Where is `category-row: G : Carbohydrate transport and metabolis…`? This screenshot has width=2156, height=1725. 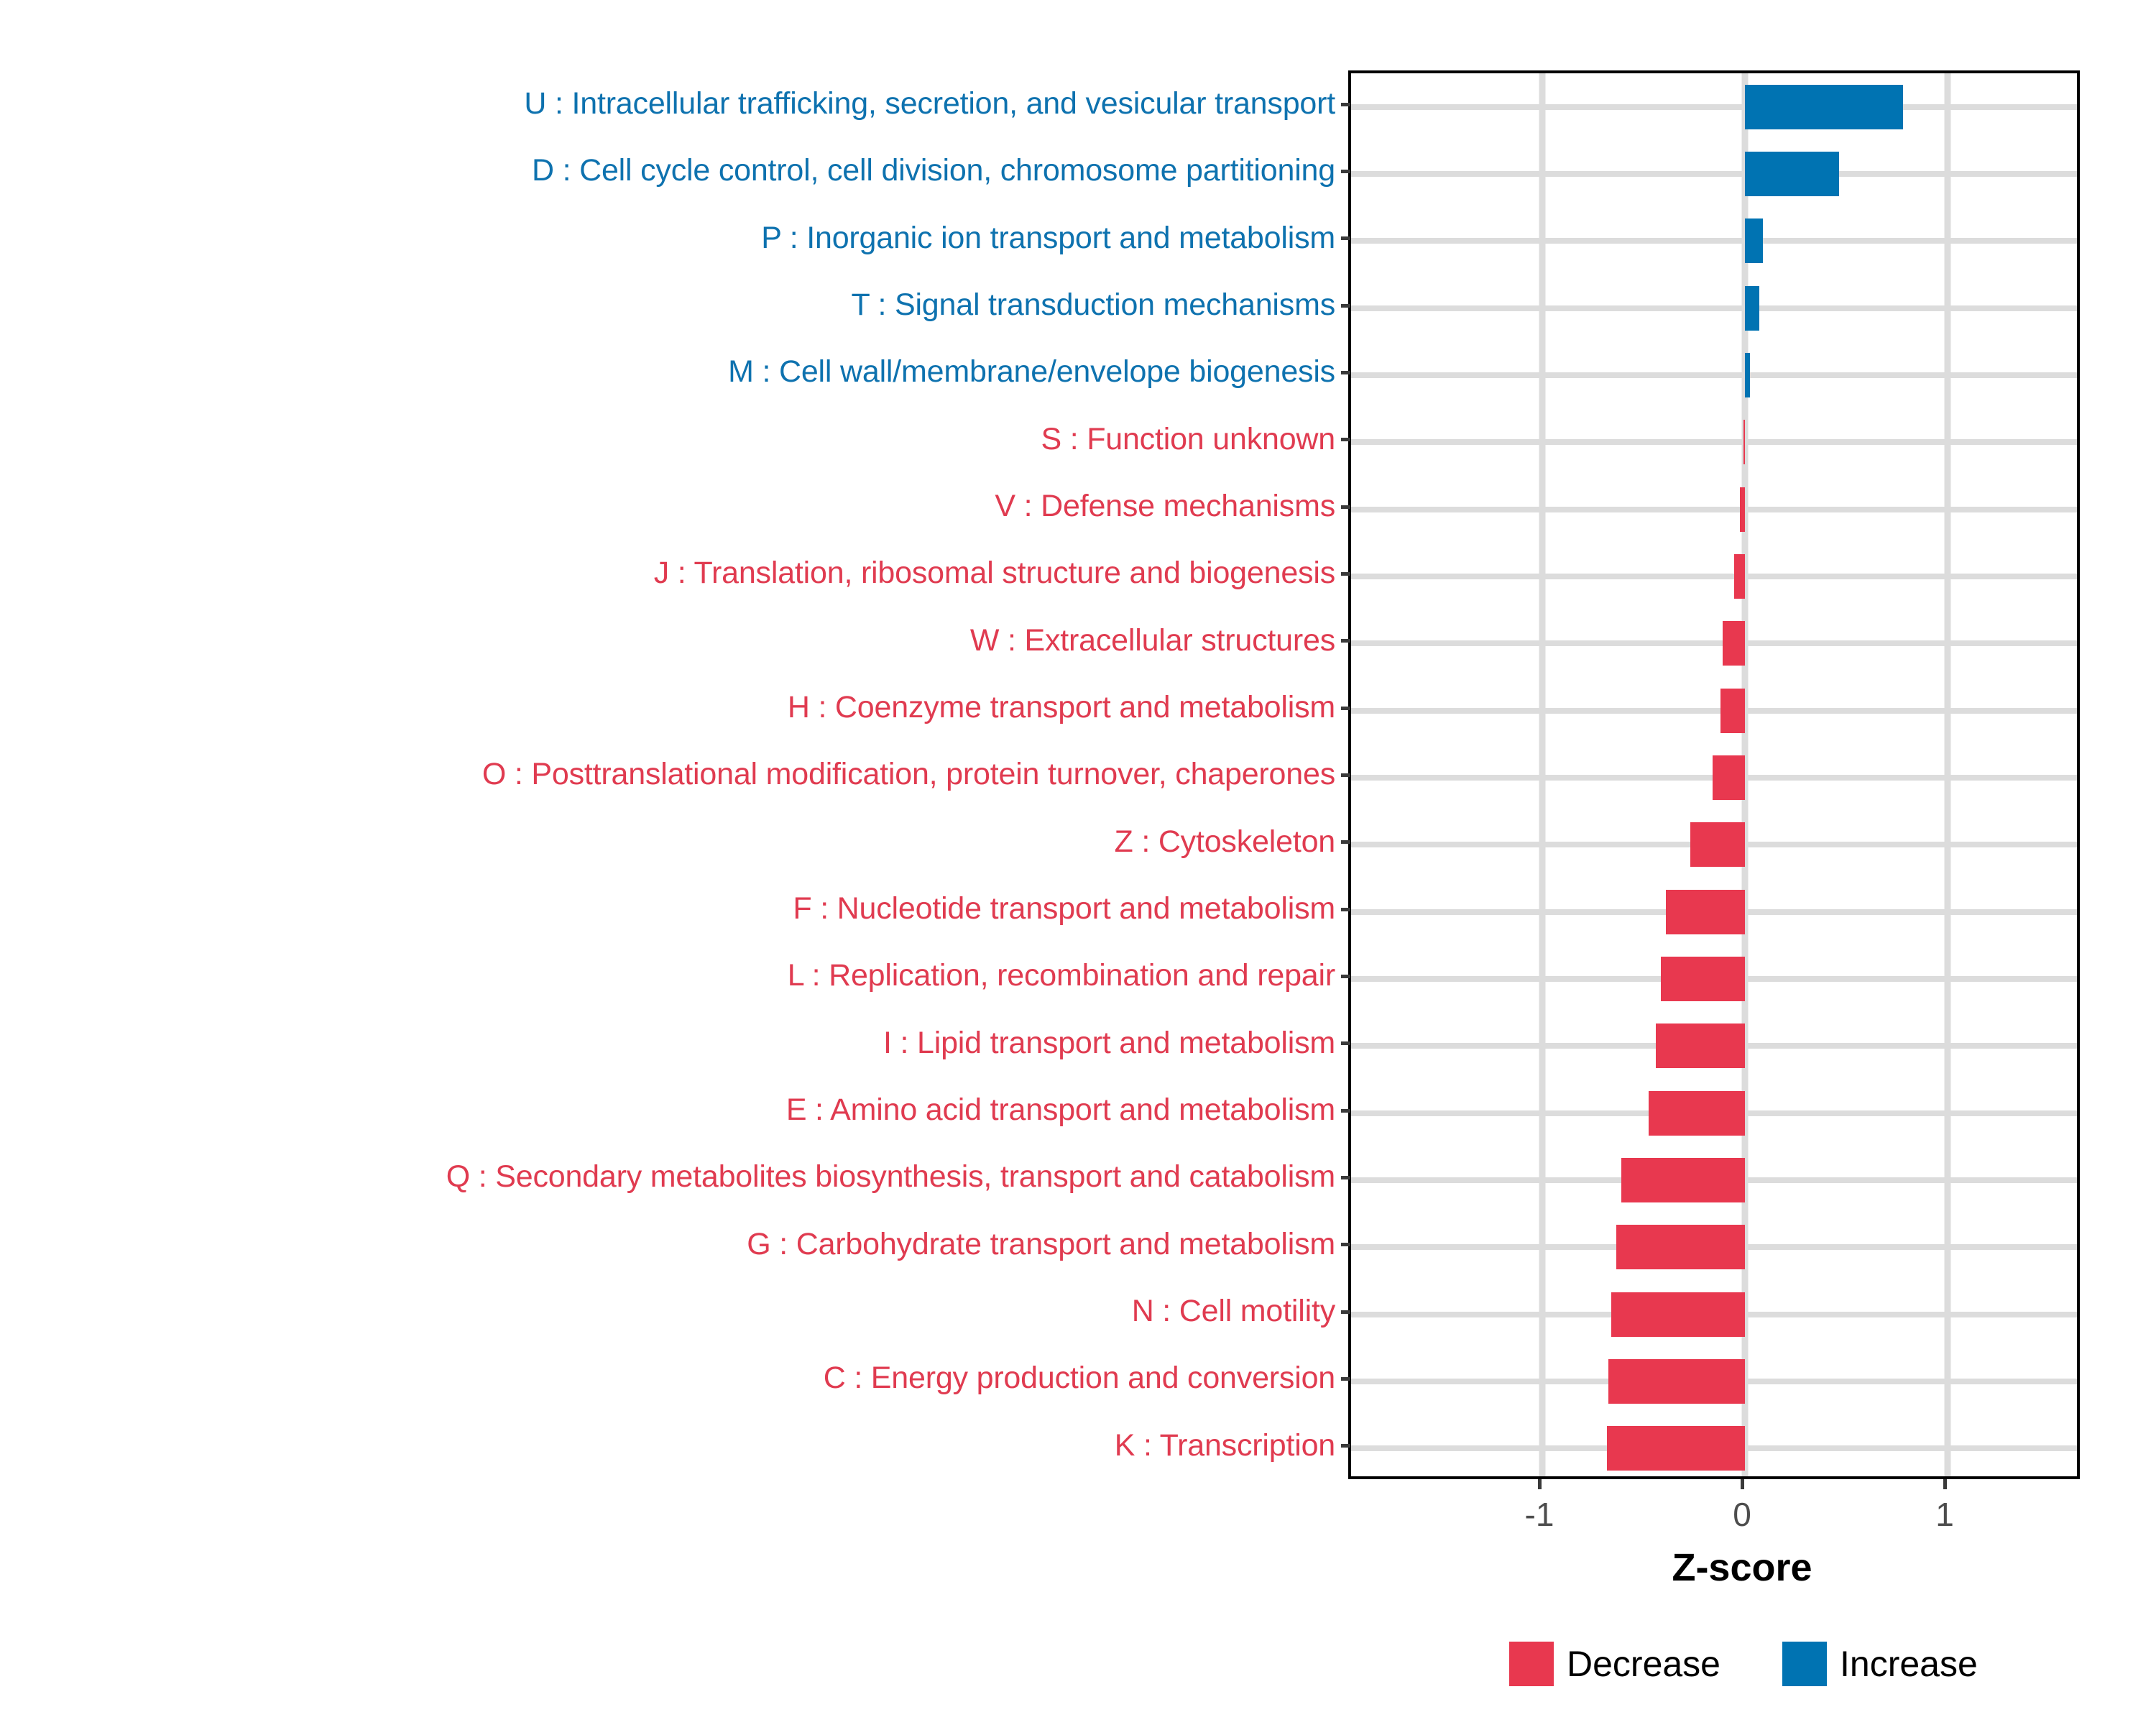
category-row: G : Carbohydrate transport and metabolis… is located at coordinates (674, 1244).